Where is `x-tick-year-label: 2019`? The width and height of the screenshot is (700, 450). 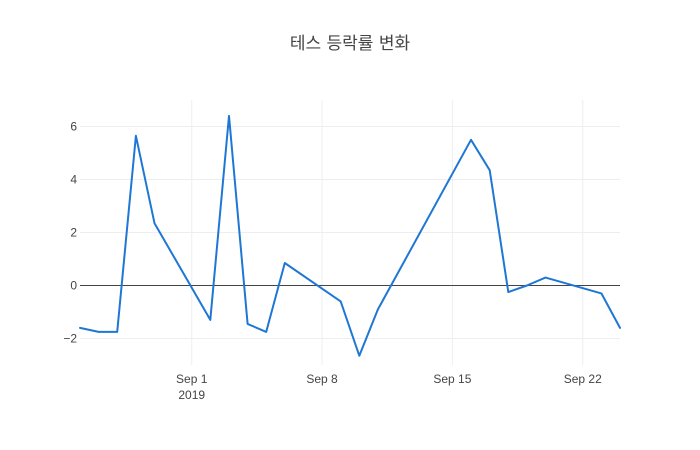
x-tick-year-label: 2019 is located at coordinates (191, 395).